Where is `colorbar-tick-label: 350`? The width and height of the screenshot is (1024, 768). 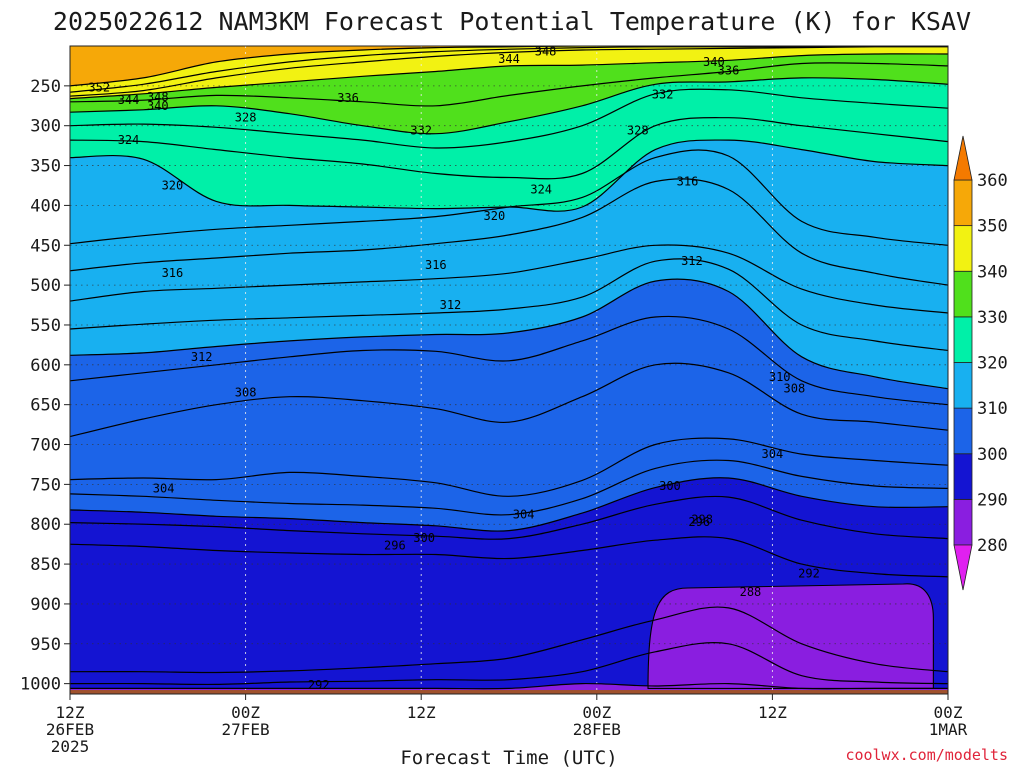 colorbar-tick-label: 350 is located at coordinates (992, 227).